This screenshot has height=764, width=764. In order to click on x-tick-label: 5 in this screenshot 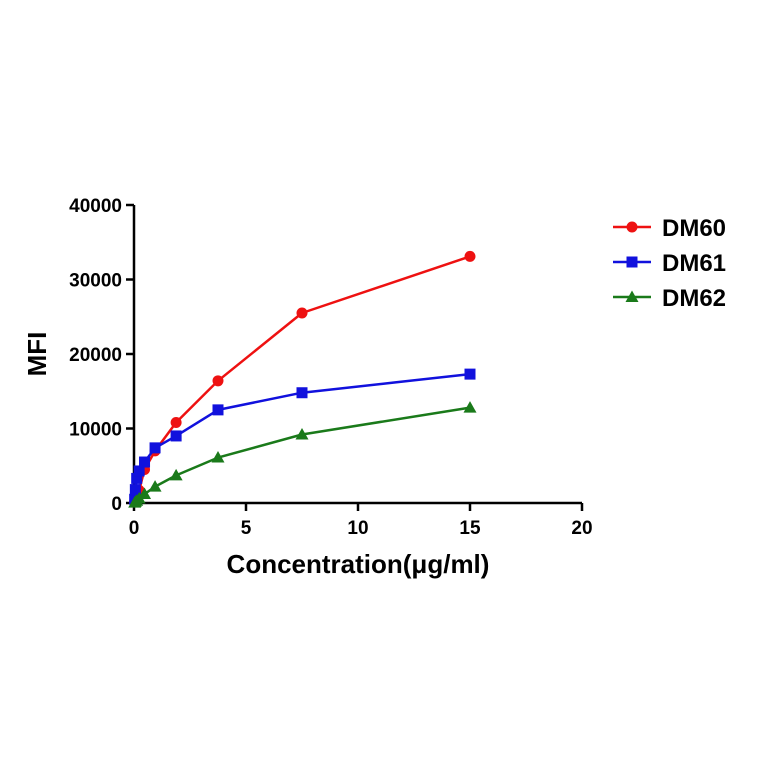, I will do `click(246, 528)`.